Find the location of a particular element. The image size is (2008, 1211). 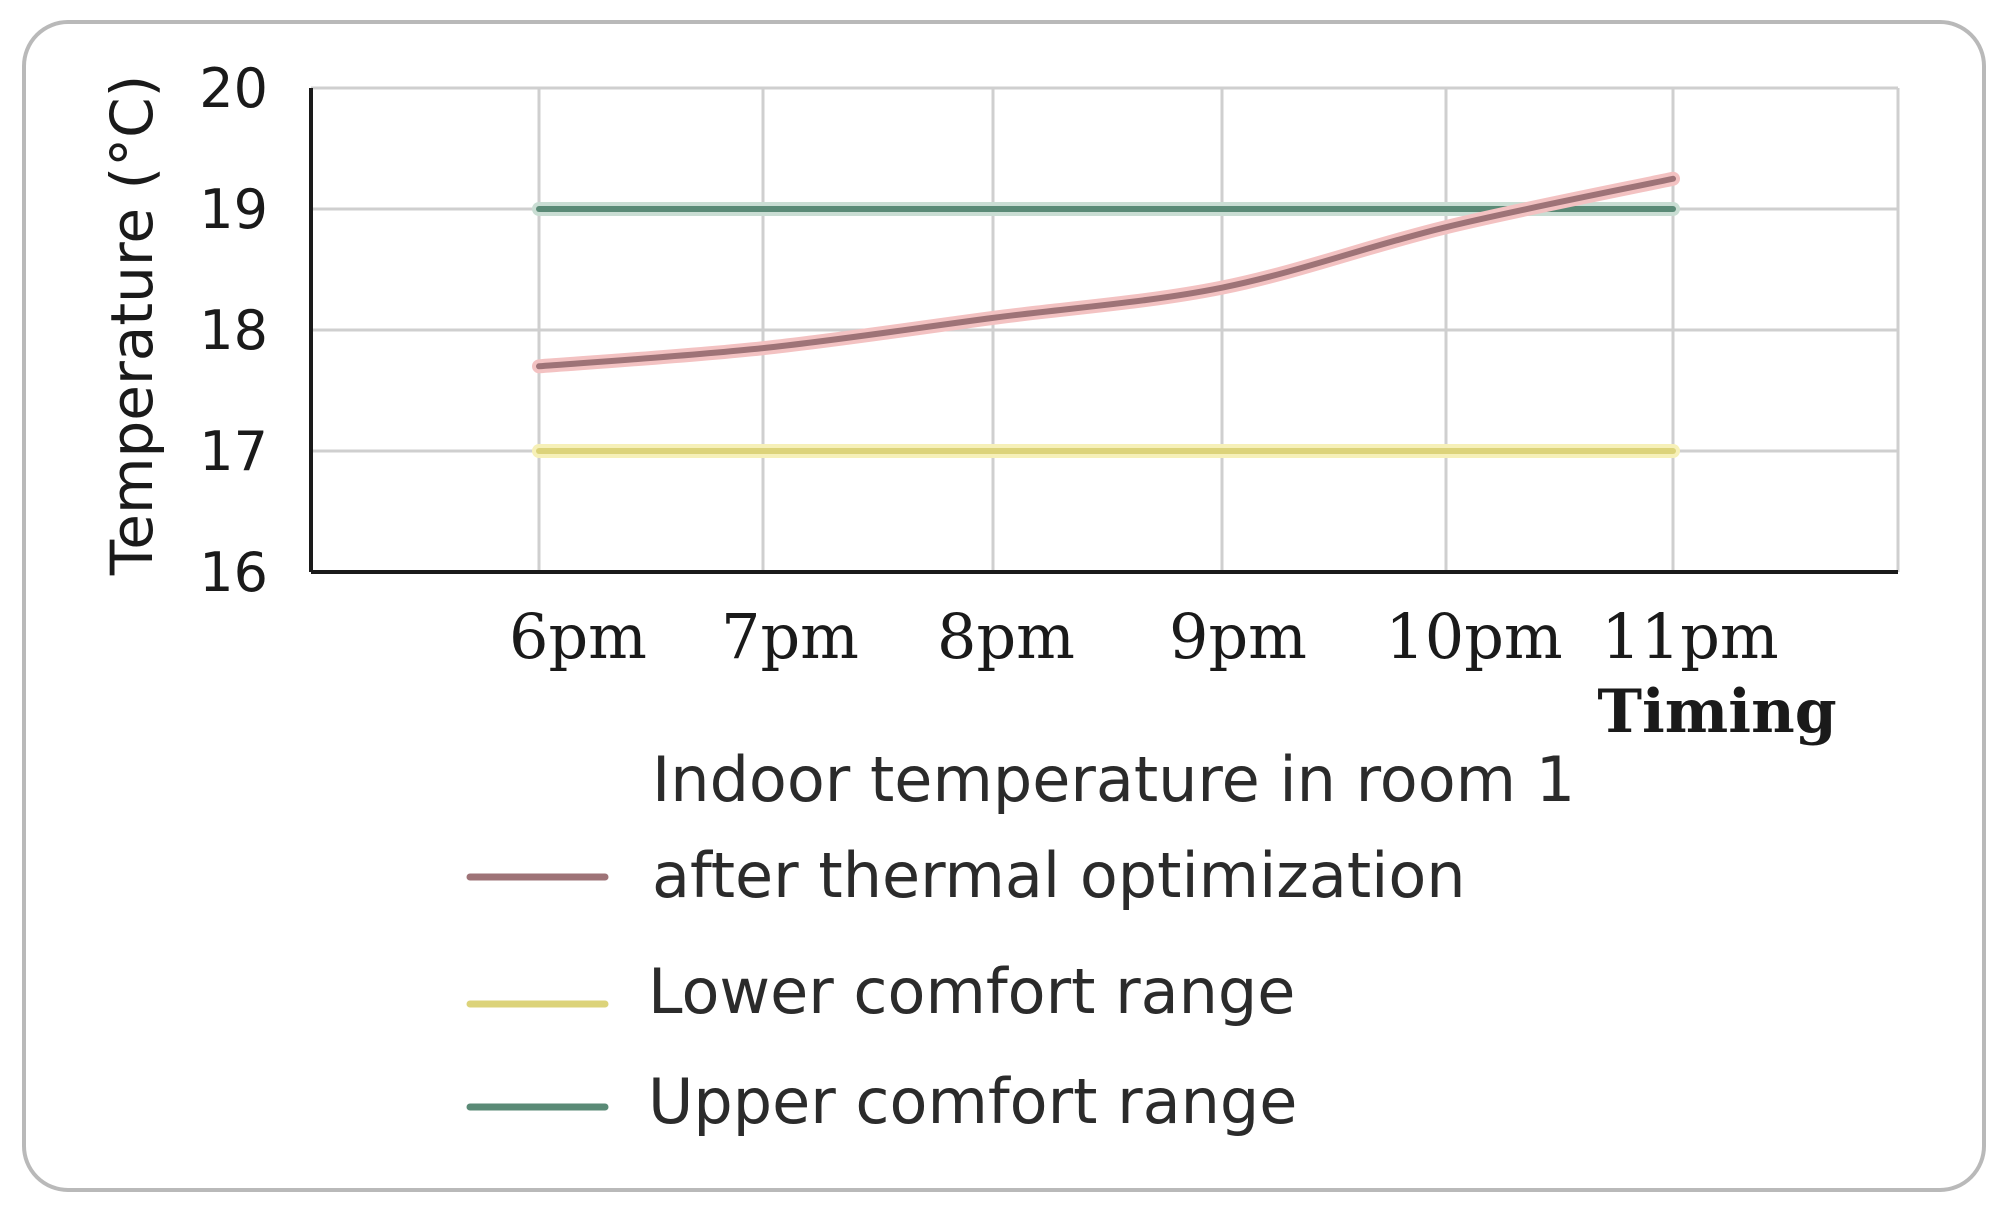

x-tick-label: 7pm is located at coordinates (790, 636).